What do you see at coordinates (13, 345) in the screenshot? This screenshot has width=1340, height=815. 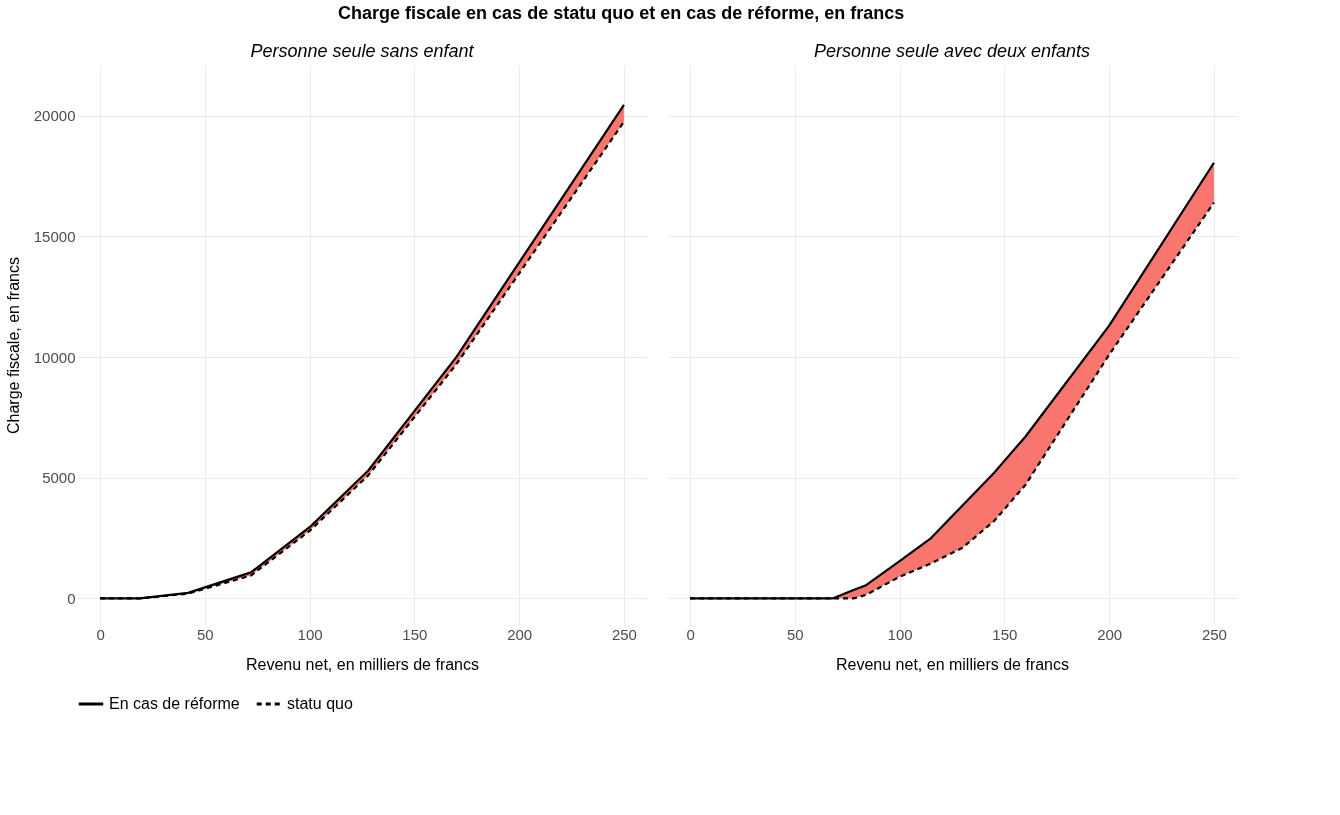 I see `y-axis-title: Charge fiscale, en francs` at bounding box center [13, 345].